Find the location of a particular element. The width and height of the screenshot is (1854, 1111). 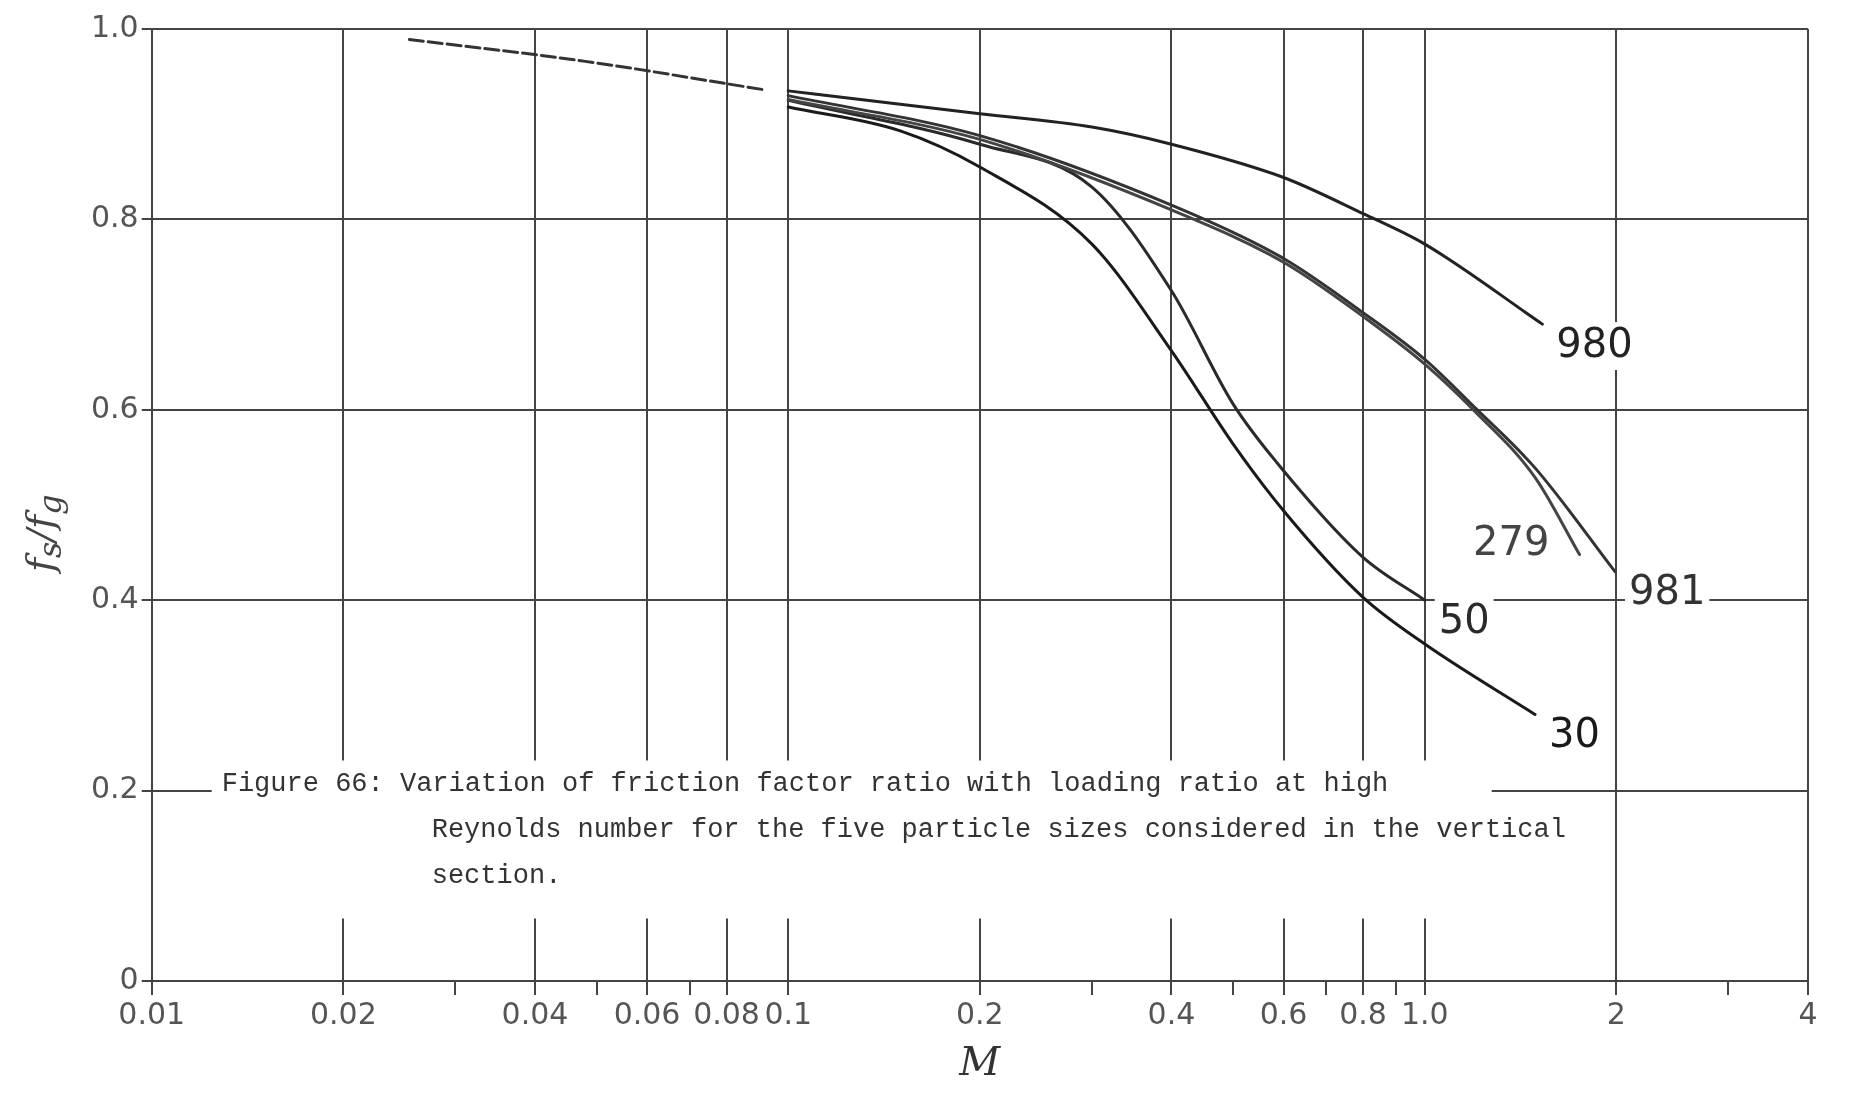

x-tick-label: 4 is located at coordinates (1808, 1013).